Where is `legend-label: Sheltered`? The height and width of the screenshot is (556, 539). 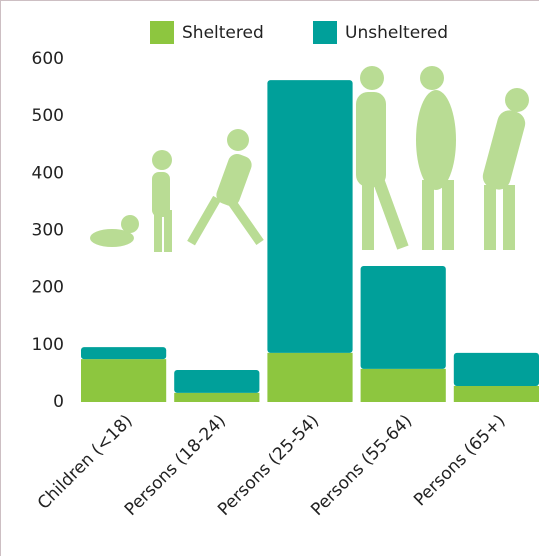 legend-label: Sheltered is located at coordinates (223, 33).